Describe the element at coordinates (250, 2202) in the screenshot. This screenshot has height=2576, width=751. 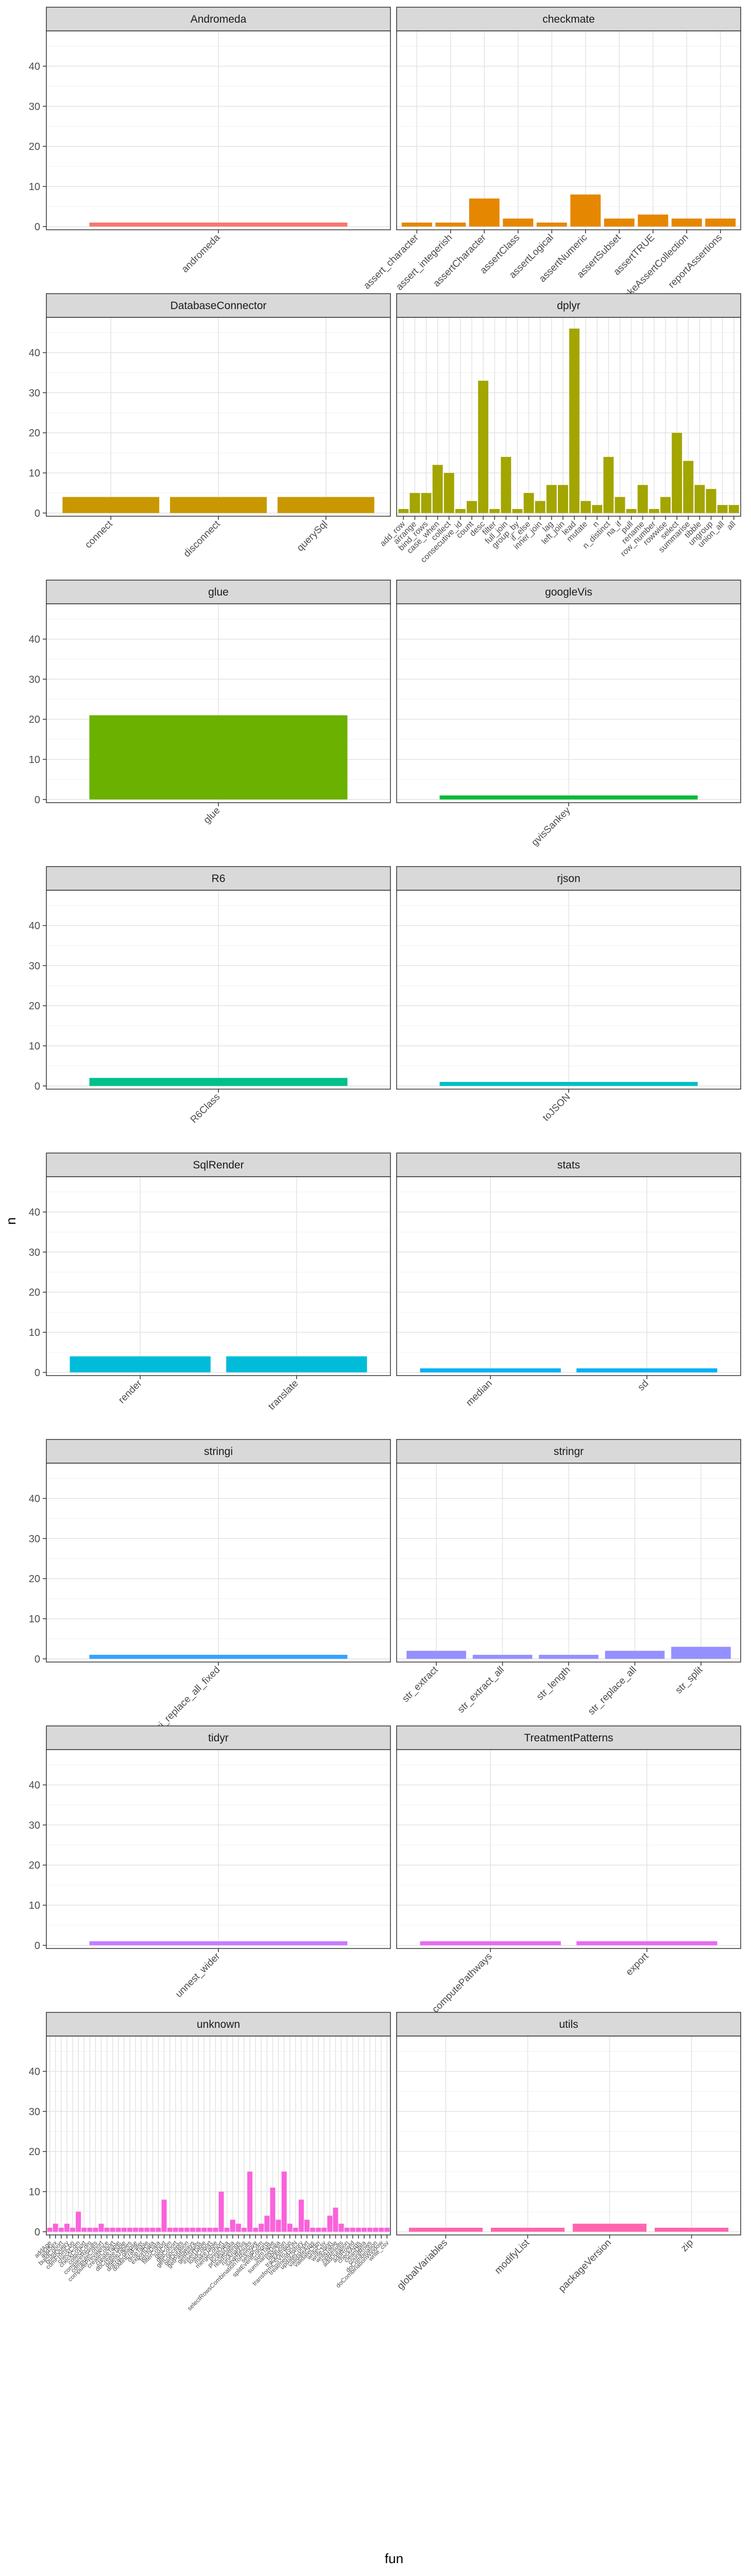
I see `bar-saveresults` at that location.